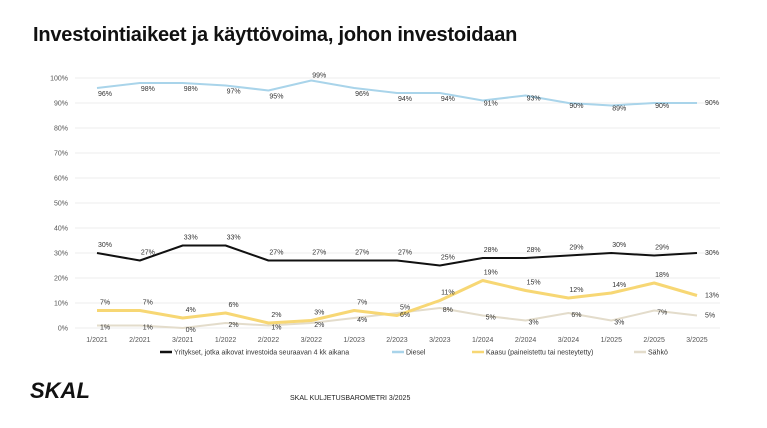  What do you see at coordinates (697, 340) in the screenshot?
I see `x-tick-label: 3/2025` at bounding box center [697, 340].